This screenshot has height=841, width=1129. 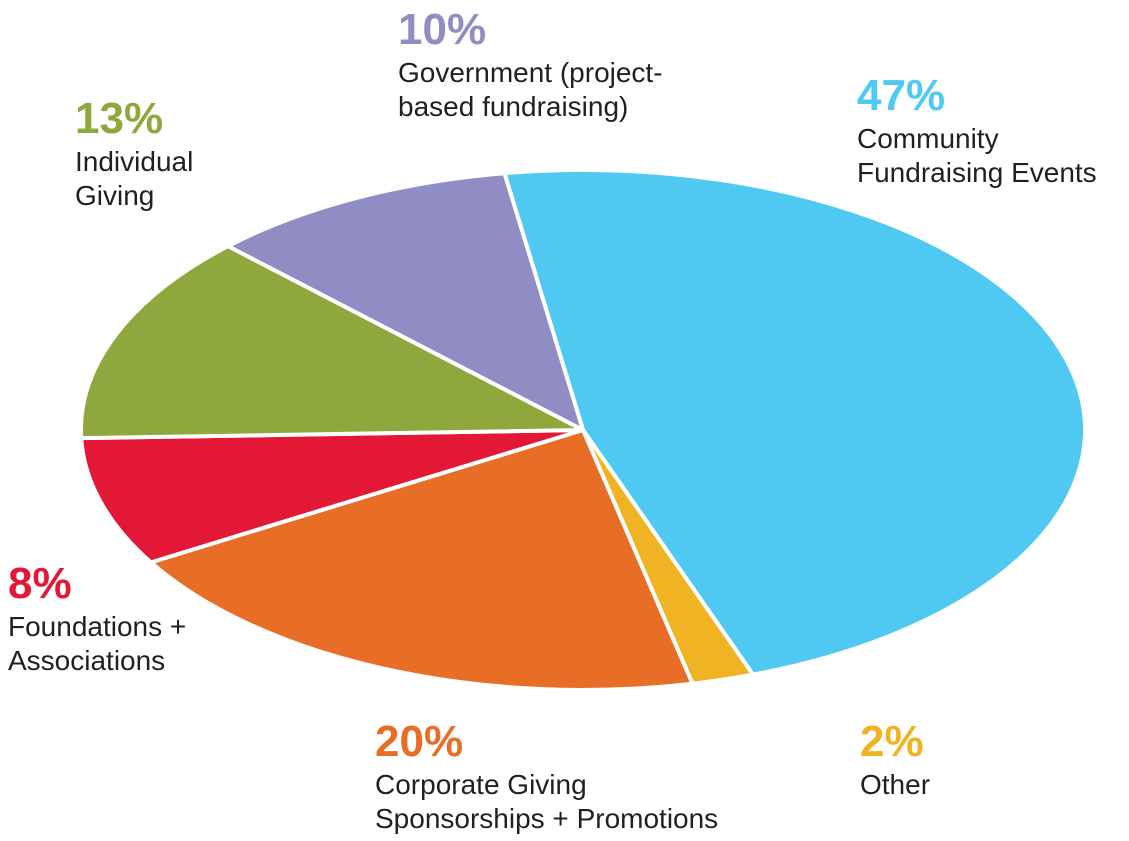 What do you see at coordinates (419, 741) in the screenshot?
I see `value-label: 20%` at bounding box center [419, 741].